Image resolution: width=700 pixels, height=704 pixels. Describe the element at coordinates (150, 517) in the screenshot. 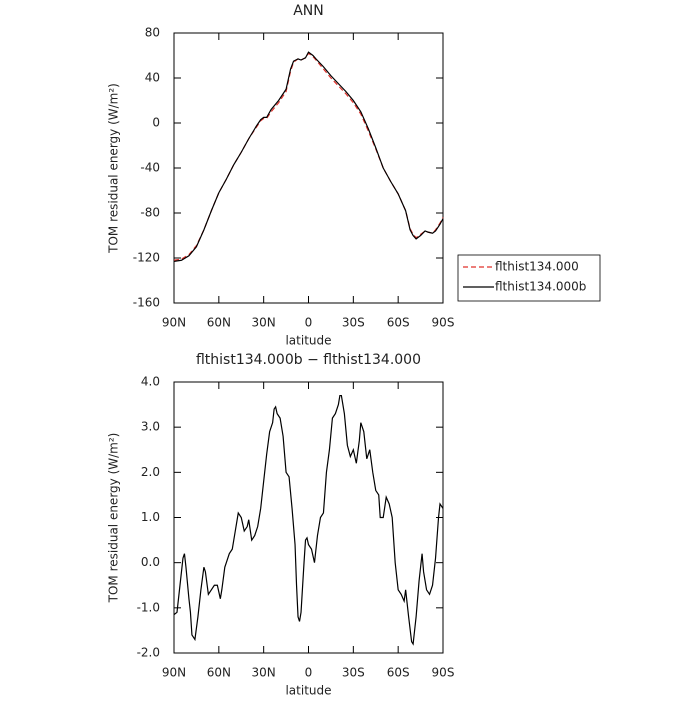

I see `y-tick-label: 1.0` at that location.